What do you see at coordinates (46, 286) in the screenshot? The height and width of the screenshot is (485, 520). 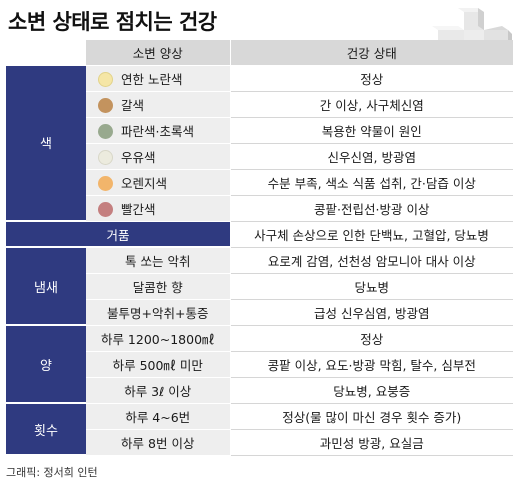 I see `category-smell: 냄새` at bounding box center [46, 286].